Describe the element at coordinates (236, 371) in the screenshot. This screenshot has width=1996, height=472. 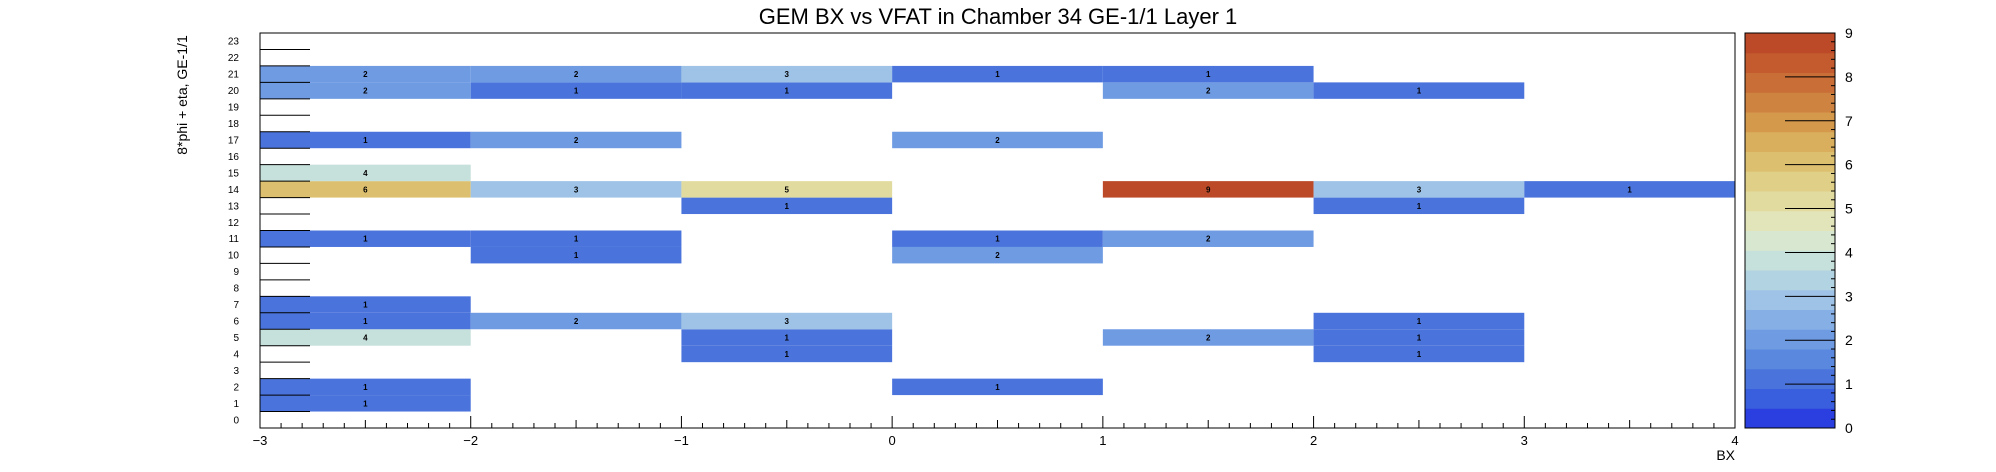
I see `y-tick-label: 3` at that location.